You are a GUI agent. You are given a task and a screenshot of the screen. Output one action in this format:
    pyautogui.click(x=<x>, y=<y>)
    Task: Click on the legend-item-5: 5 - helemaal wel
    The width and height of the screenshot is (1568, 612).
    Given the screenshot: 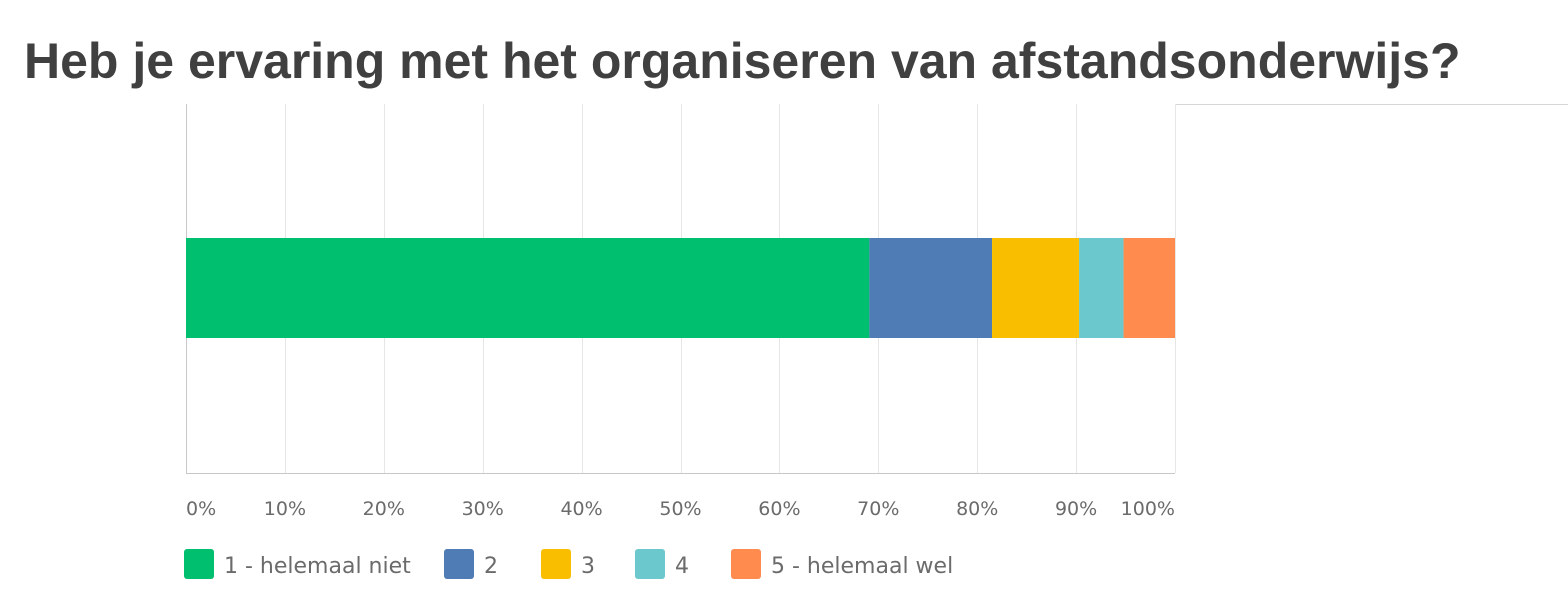 What is the action you would take?
    pyautogui.click(x=842, y=564)
    